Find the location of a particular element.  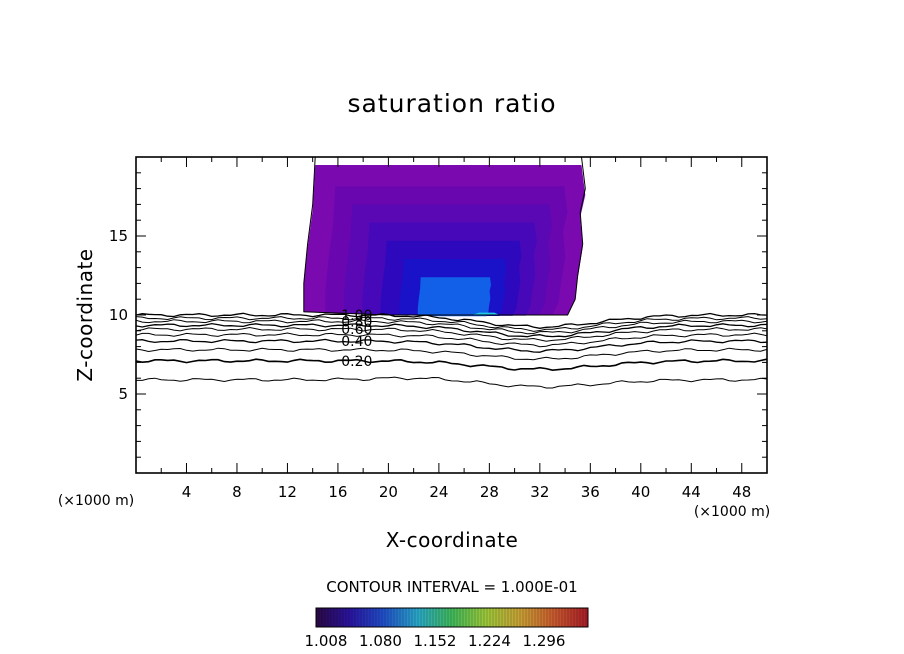

x-tick-label: 32 is located at coordinates (539, 492).